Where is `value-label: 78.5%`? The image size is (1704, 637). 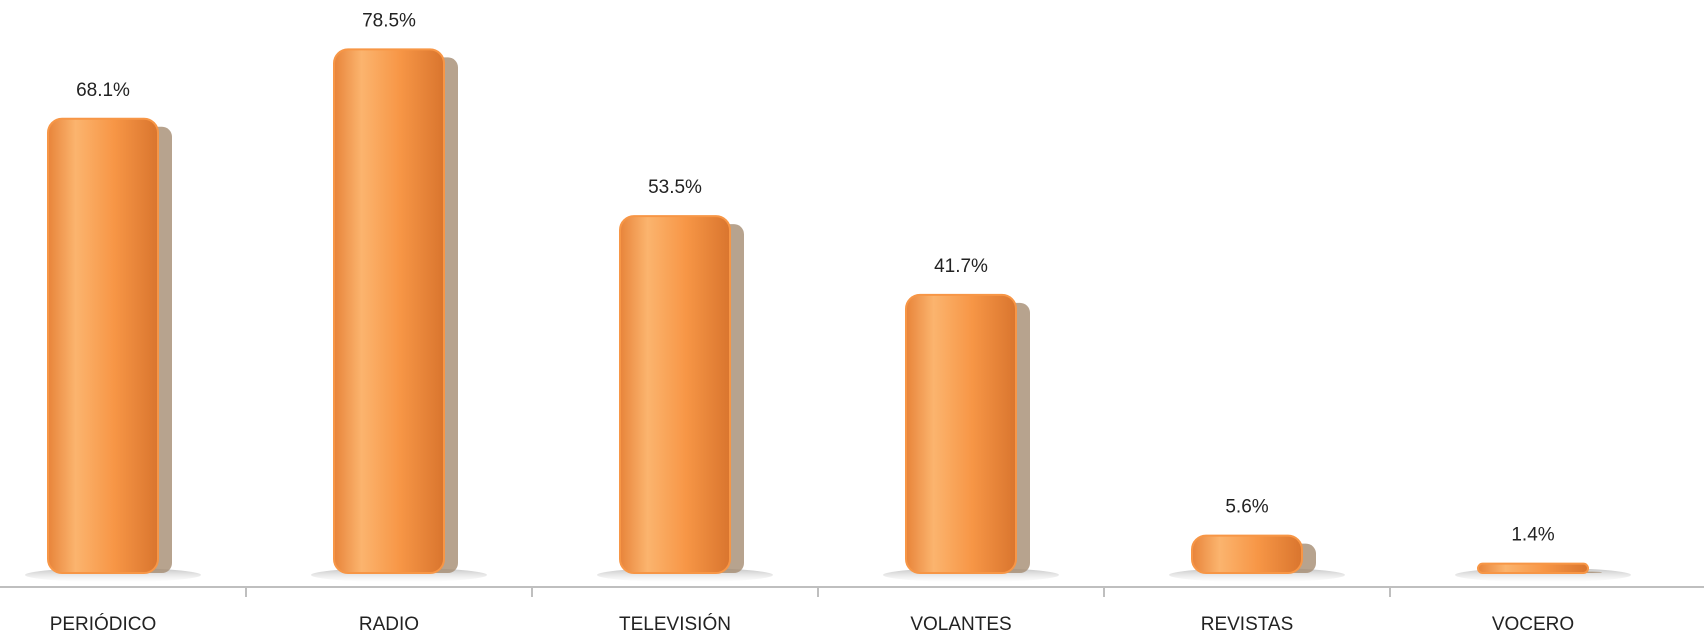 value-label: 78.5% is located at coordinates (389, 20).